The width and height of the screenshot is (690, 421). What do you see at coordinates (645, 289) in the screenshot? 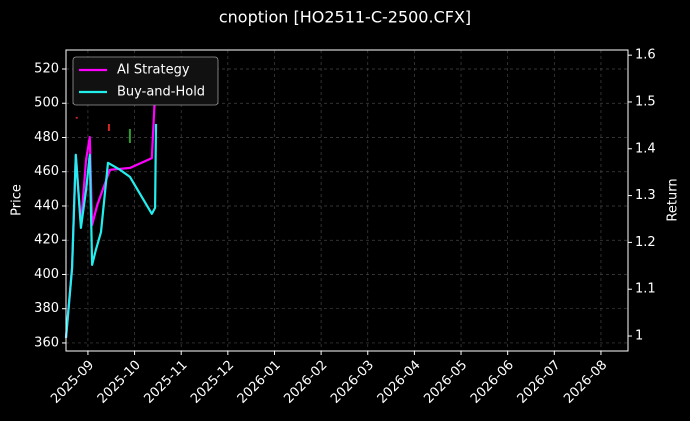
I see `y2-tick-label: 1.1` at bounding box center [645, 289].